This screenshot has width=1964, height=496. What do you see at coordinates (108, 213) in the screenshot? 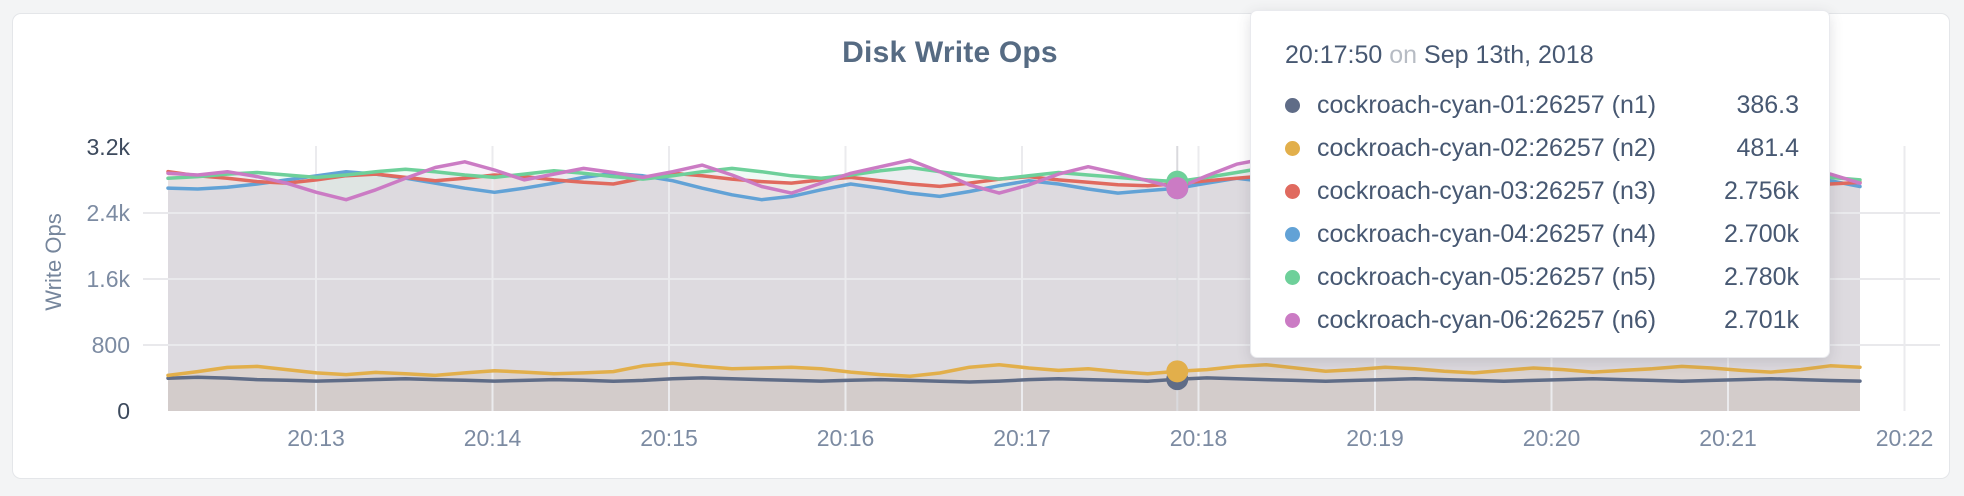
I see `y-axis-tick-label: 2.4k` at bounding box center [108, 213].